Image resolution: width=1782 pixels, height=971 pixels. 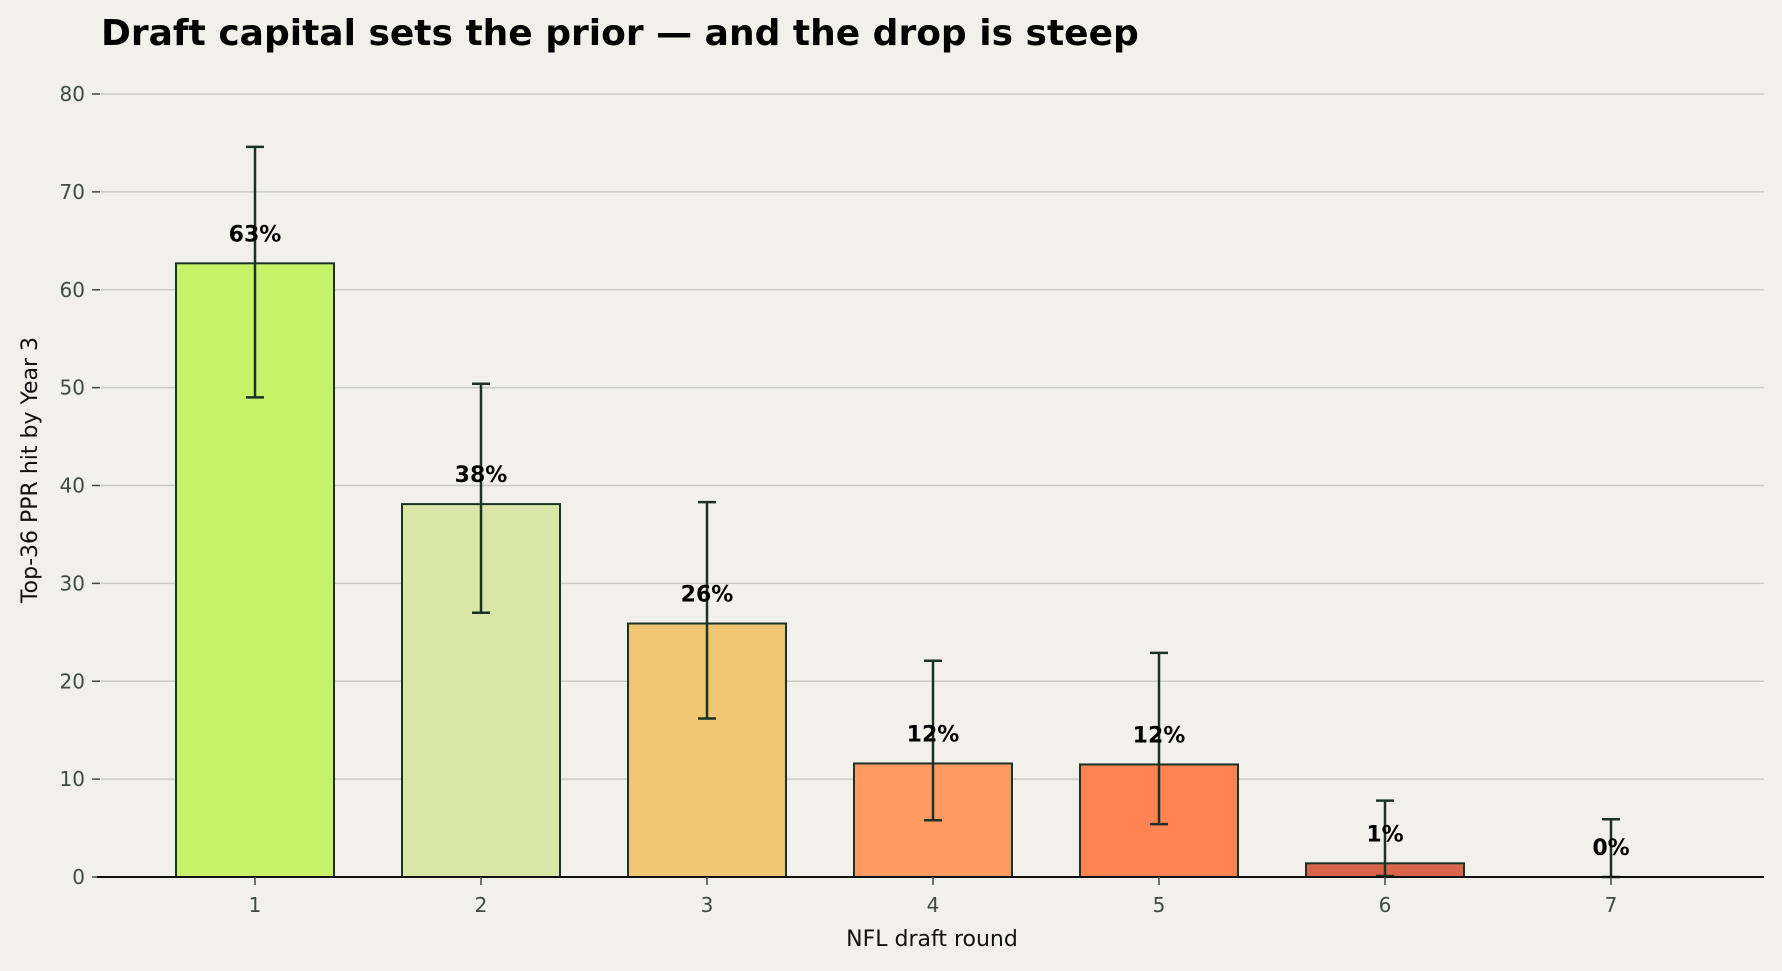 I want to click on x-tick-label: 1, so click(x=255, y=905).